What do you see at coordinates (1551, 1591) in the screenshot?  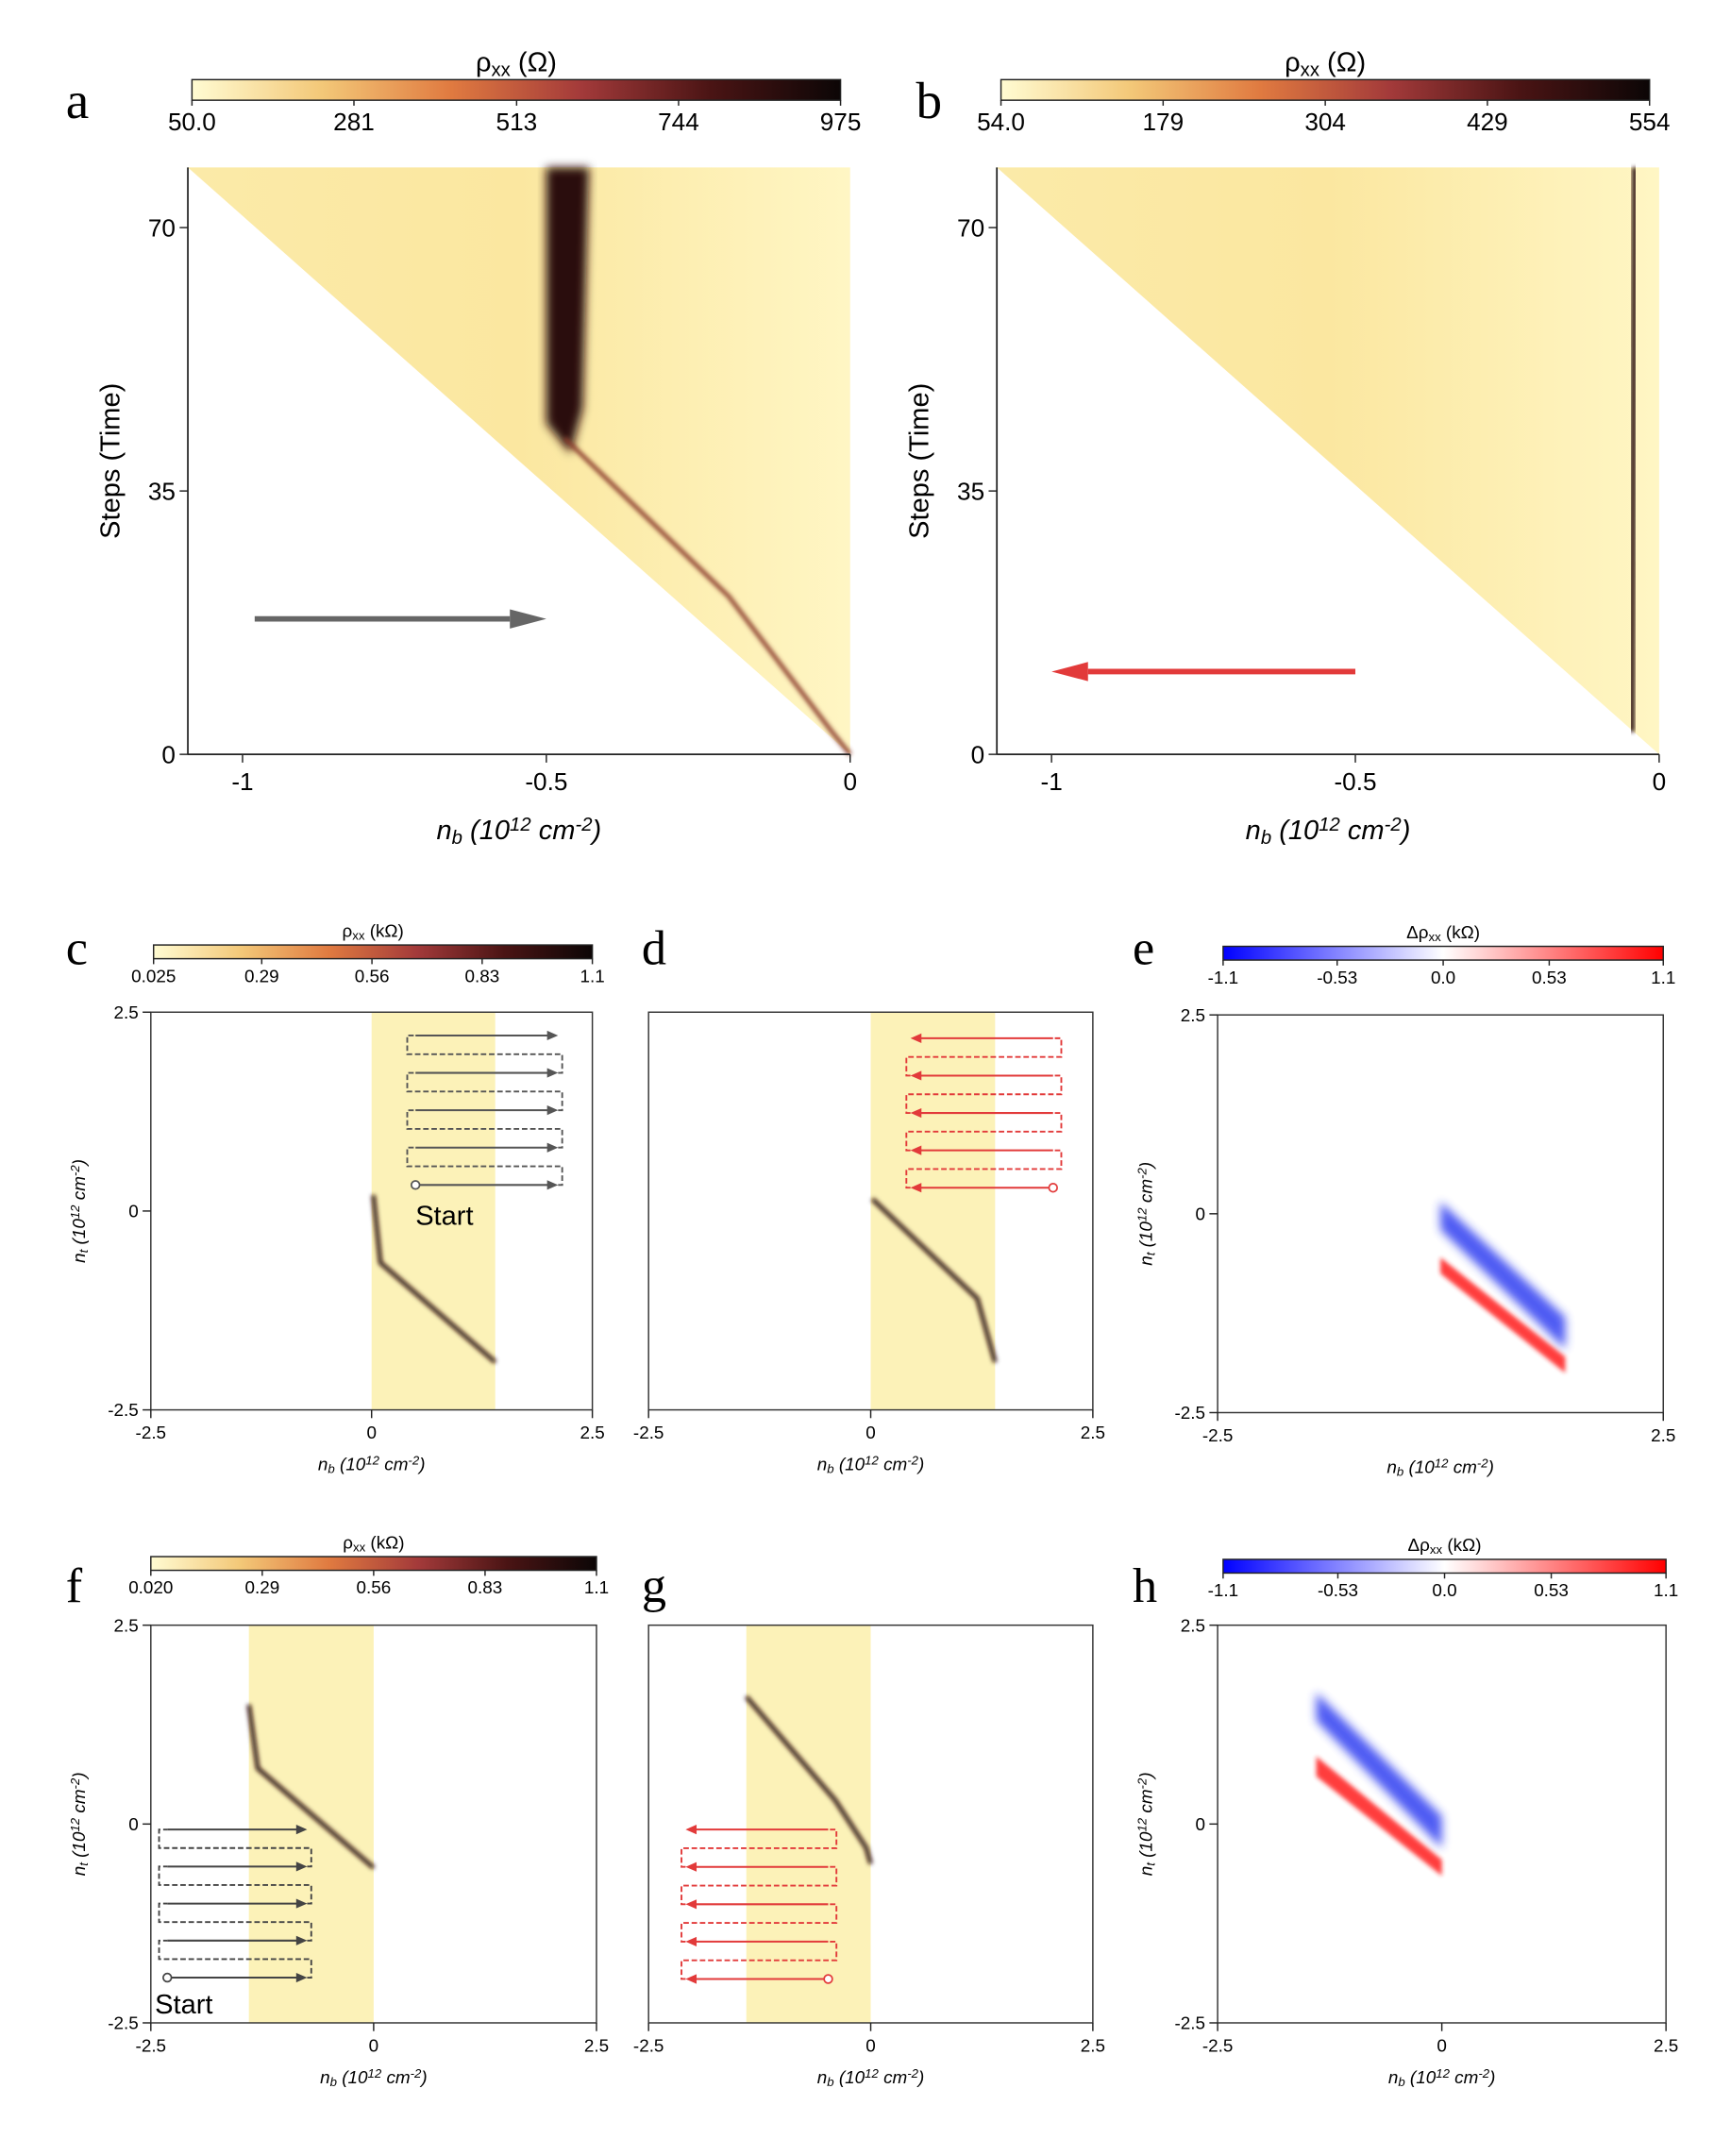 I see `colorbar-tick-label: 0.53` at bounding box center [1551, 1591].